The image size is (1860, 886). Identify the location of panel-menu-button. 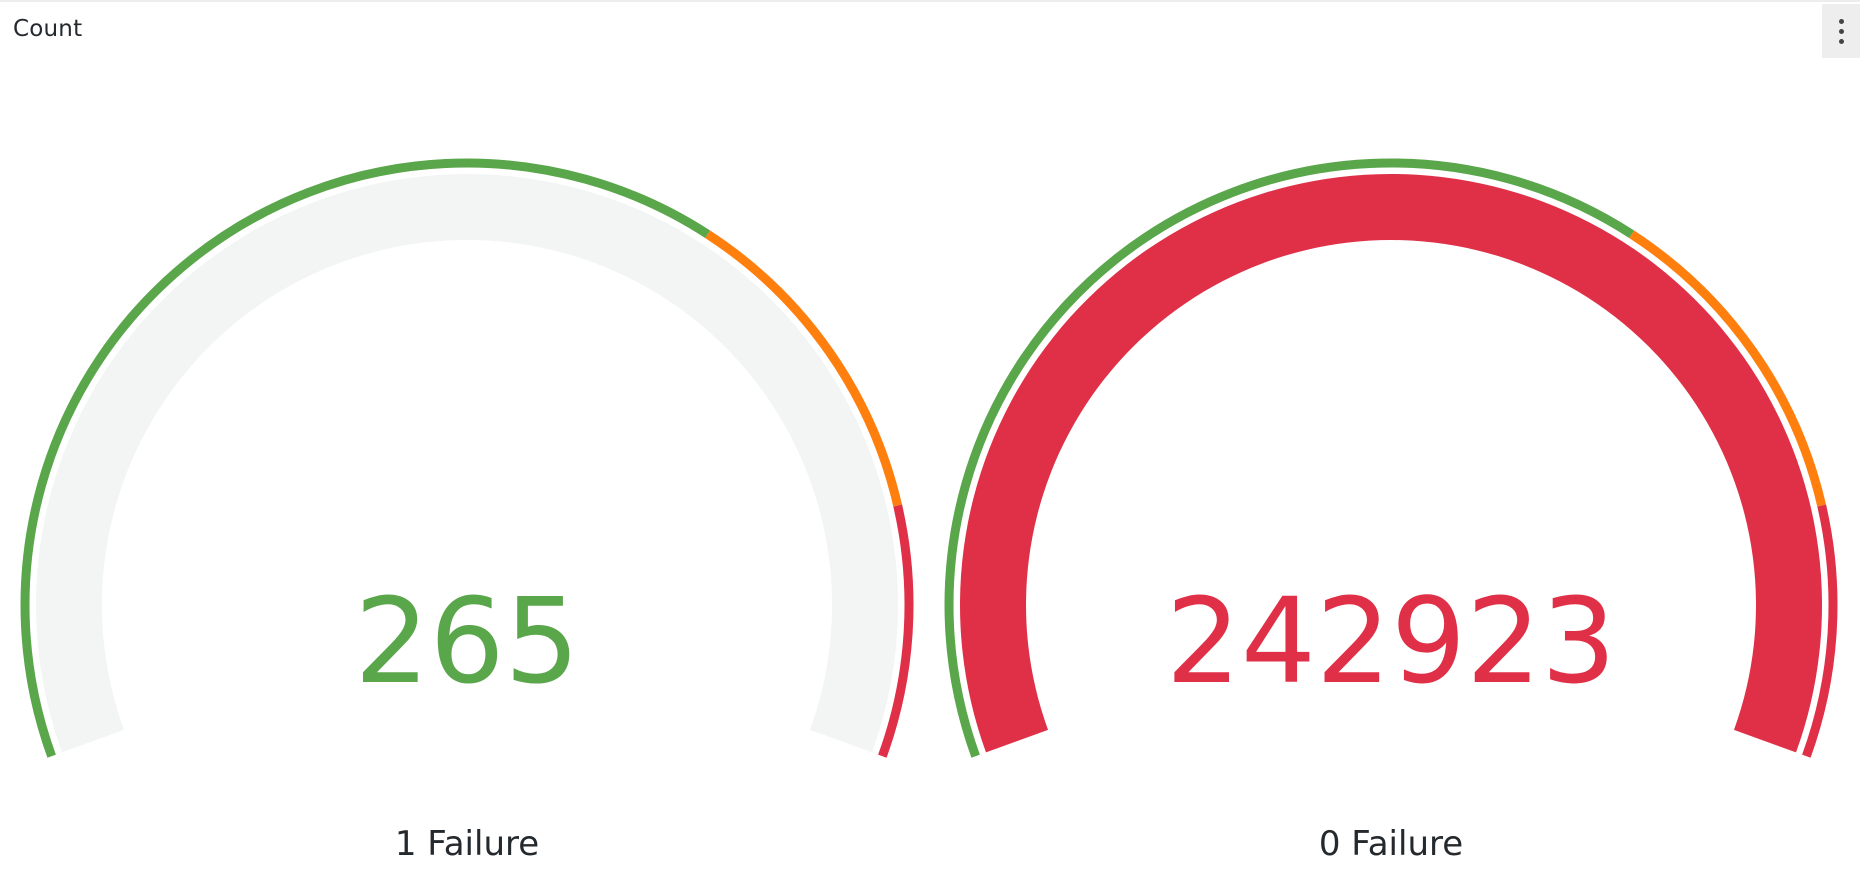
(1841, 31).